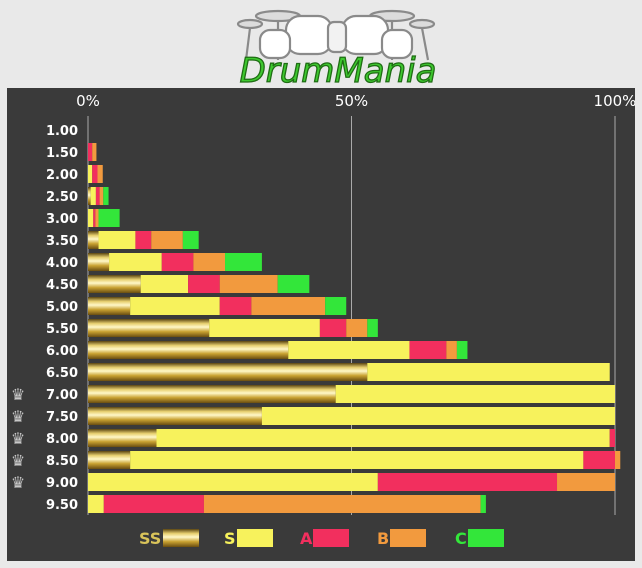  What do you see at coordinates (355, 101) in the screenshot?
I see `x-axis-ticks: 0% 50% 100%` at bounding box center [355, 101].